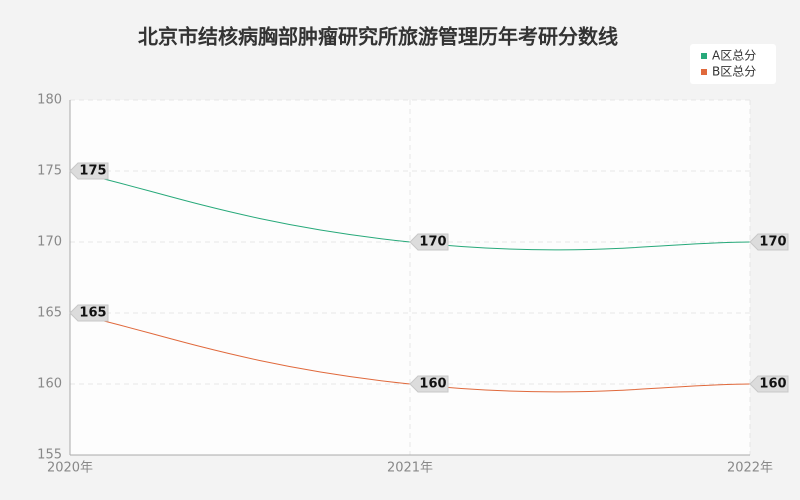  Describe the element at coordinates (734, 72) in the screenshot. I see `legend-label: B区总分` at that location.